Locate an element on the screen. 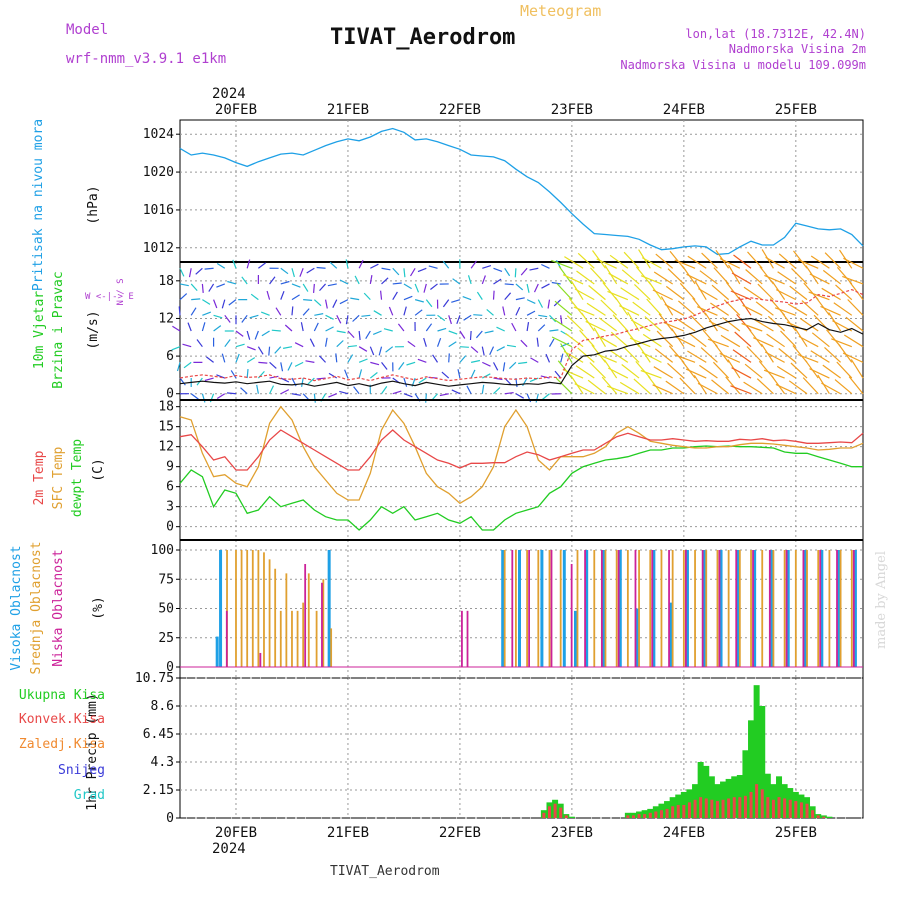  legend-ukupna: Ukupna Kisa is located at coordinates (62, 695).